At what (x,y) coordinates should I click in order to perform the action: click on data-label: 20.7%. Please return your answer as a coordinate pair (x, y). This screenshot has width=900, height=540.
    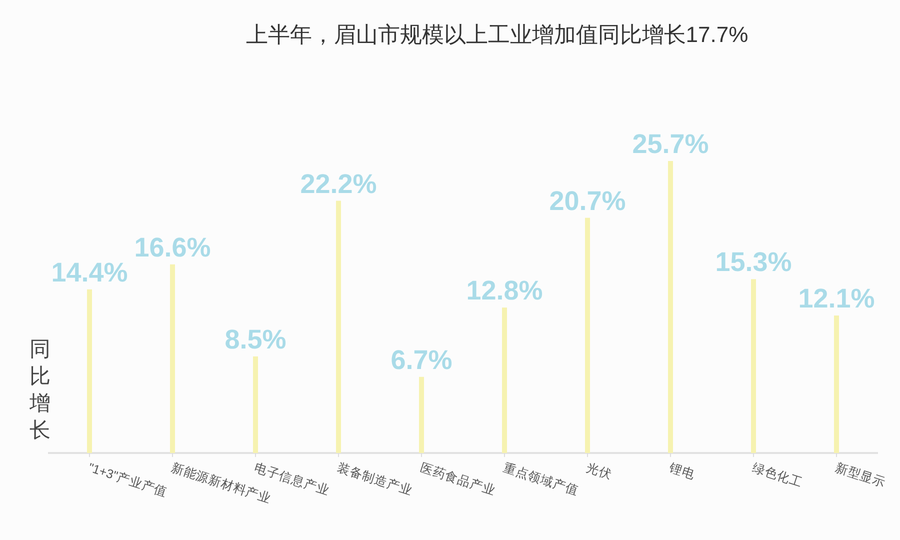
    Looking at the image, I should click on (587, 201).